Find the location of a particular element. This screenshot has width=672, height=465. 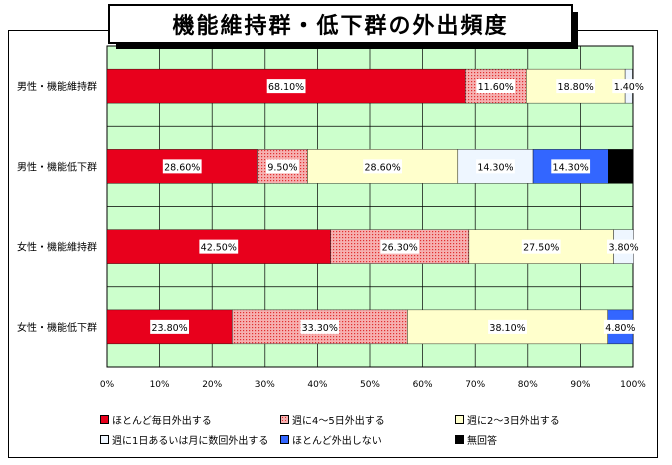

data-label-s3-c1: 14.30% is located at coordinates (495, 167).